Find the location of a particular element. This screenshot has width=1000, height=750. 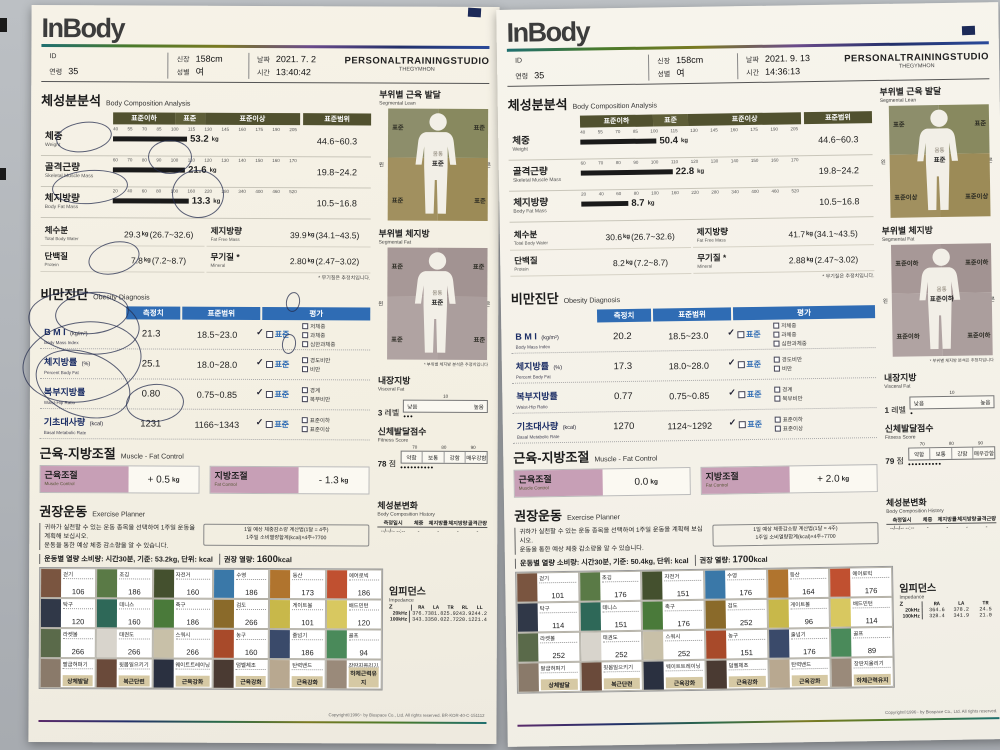

check-options: 경도비만 비만 is located at coordinates (824, 363).